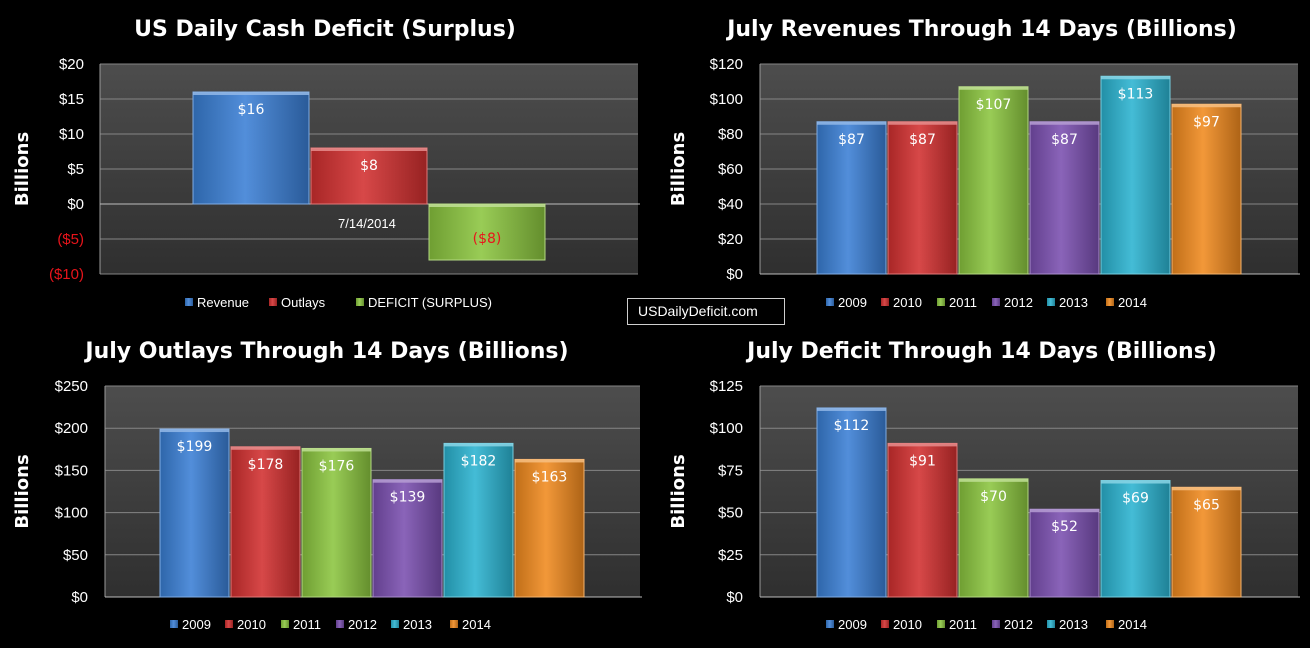  I want to click on y-tick-label: $60, so click(730, 169).